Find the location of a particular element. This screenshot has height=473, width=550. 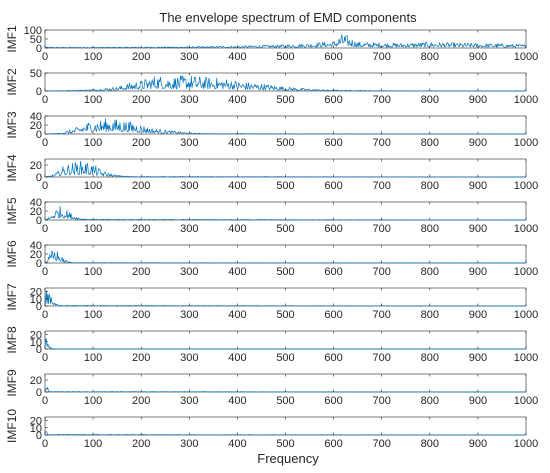

y-axis-label: IMF1 is located at coordinates (12, 39).